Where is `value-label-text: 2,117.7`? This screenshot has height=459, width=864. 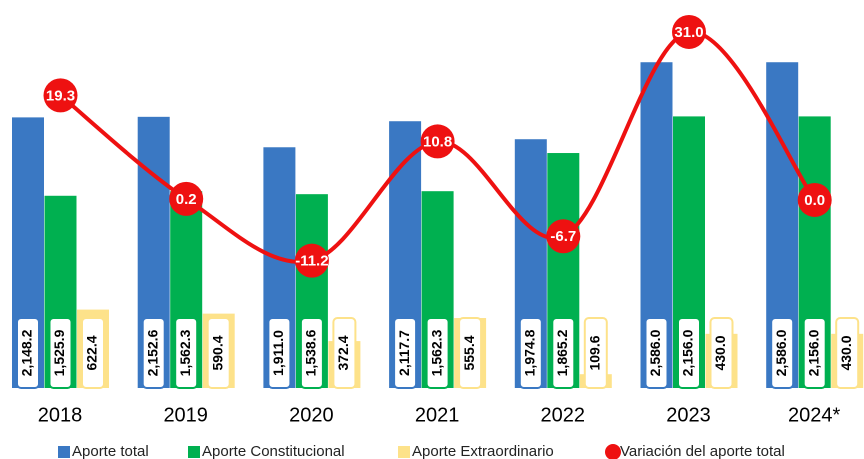
value-label-text: 2,117.7 is located at coordinates (404, 353).